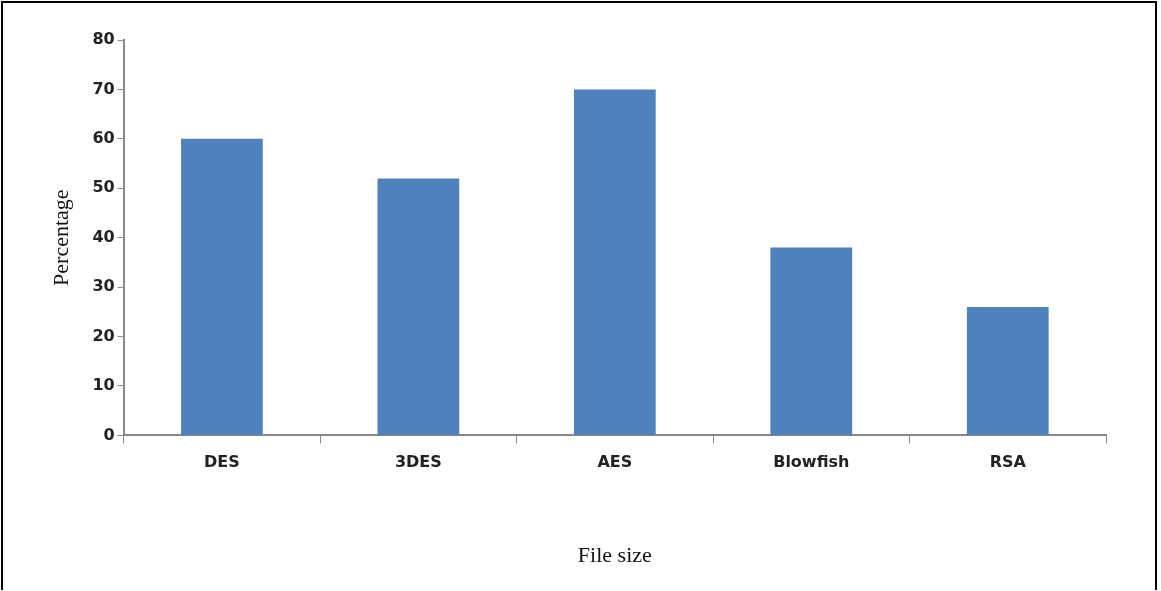  Describe the element at coordinates (811, 462) in the screenshot. I see `x-tick-label: Blowfish` at that location.